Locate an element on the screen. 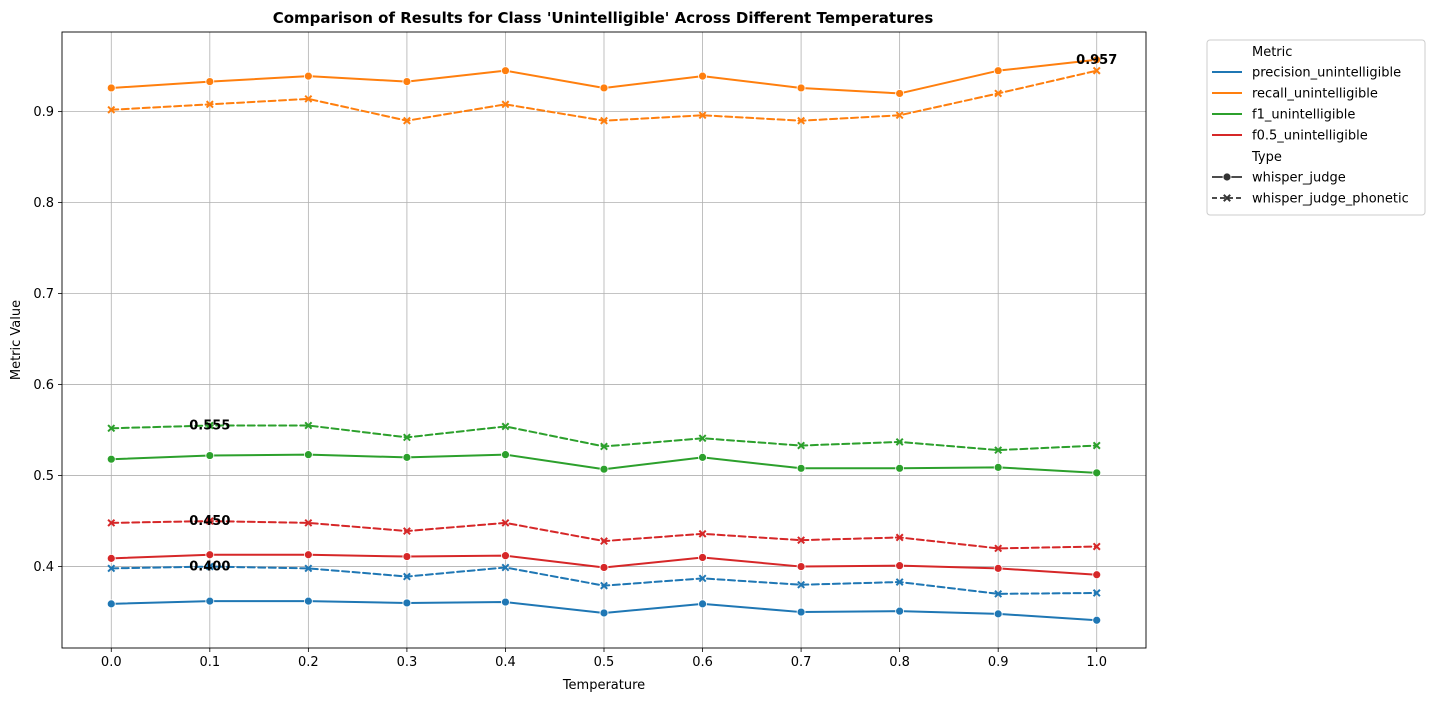 This screenshot has width=1435, height=701. x-tick-label: 0.2 is located at coordinates (308, 662).